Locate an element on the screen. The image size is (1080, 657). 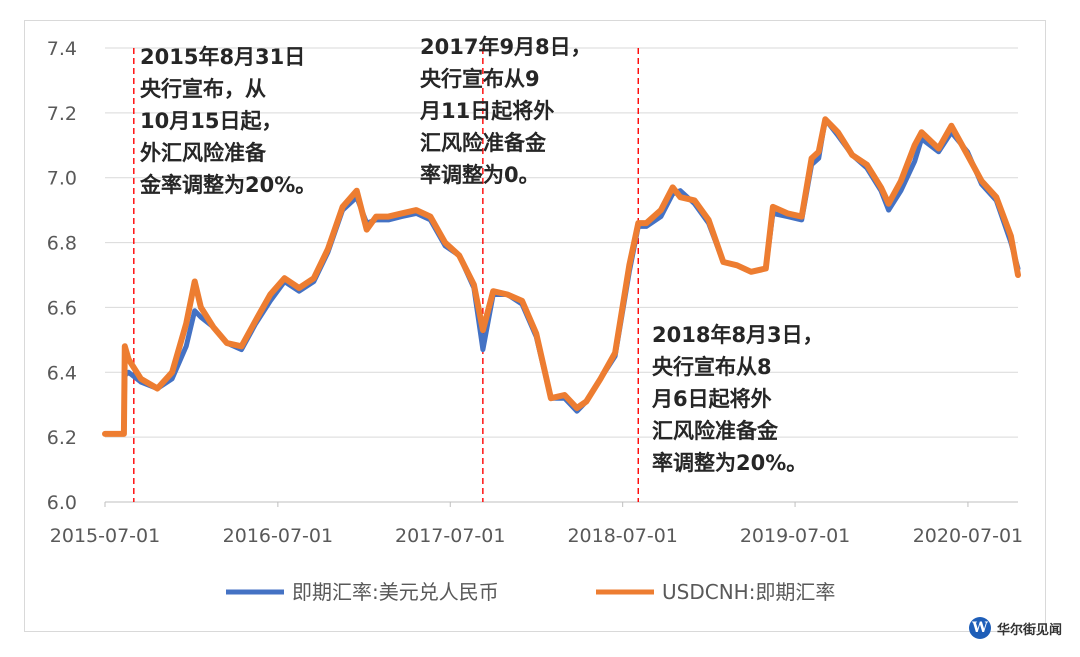
annotation-line: 2015年8月31日 is located at coordinates (222, 57).